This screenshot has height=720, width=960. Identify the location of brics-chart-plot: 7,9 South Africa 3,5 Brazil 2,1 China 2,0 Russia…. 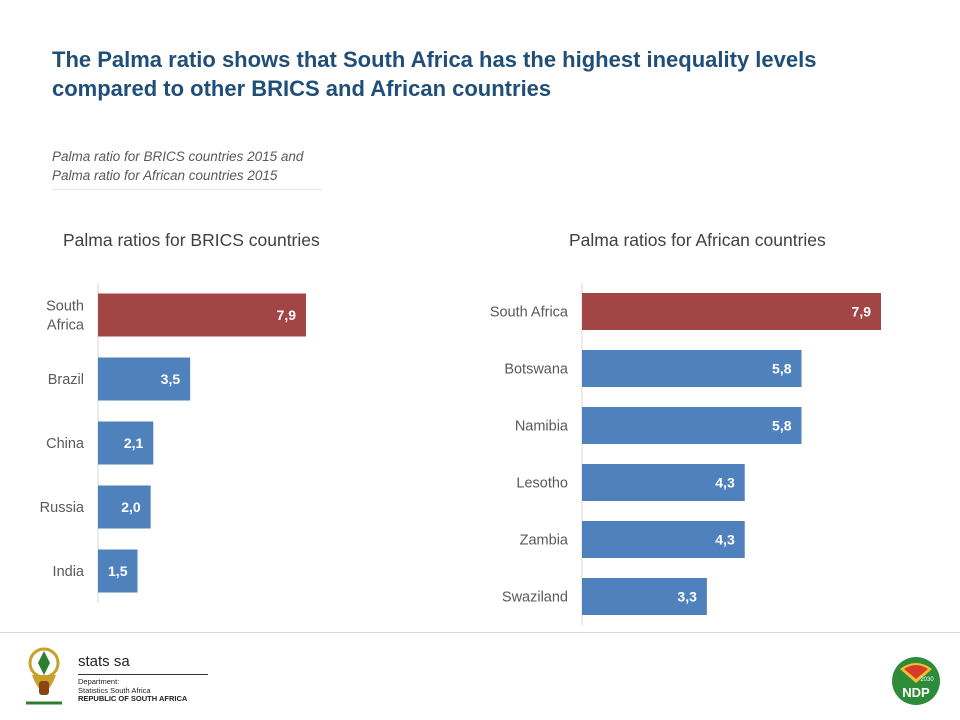
(173, 443).